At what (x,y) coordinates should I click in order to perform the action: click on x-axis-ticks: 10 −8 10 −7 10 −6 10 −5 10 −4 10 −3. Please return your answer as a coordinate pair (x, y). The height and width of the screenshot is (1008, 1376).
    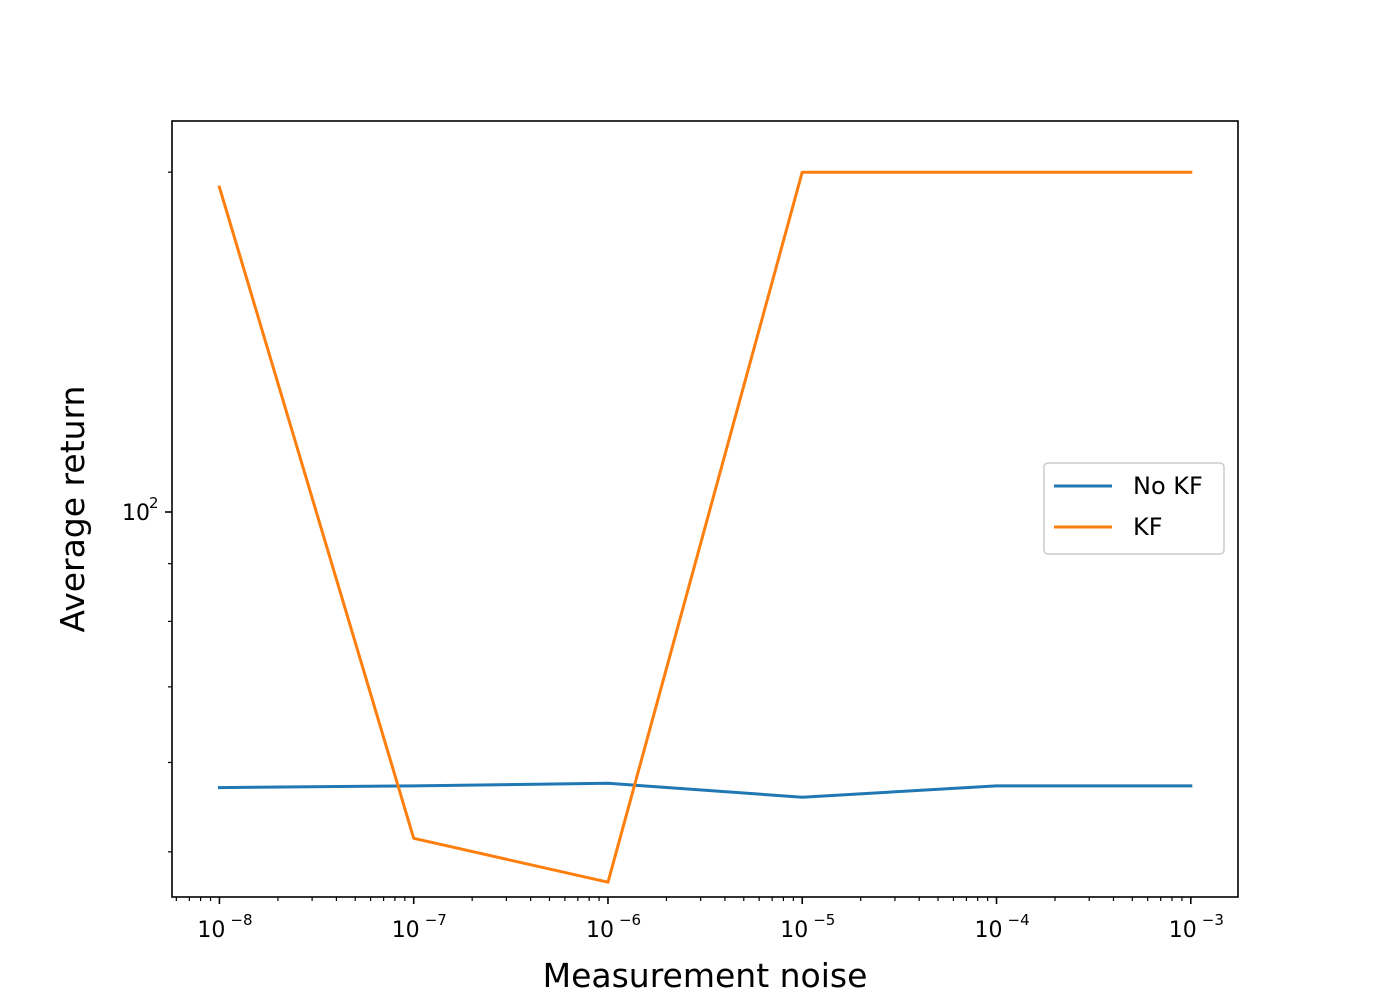
    Looking at the image, I should click on (699, 920).